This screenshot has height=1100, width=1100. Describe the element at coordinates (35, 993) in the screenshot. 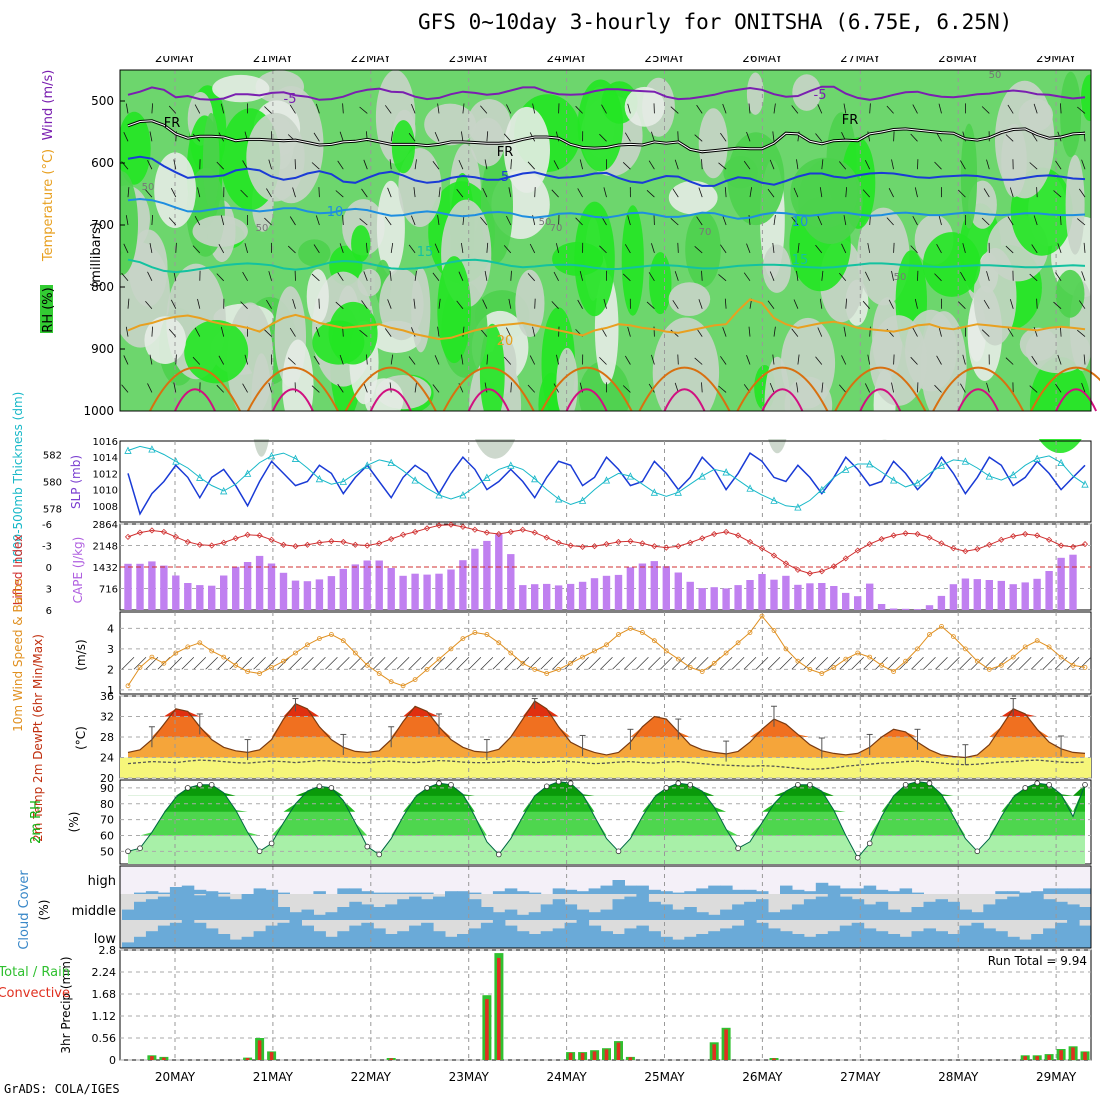

I see `precip-side-label-convective: Convective` at that location.